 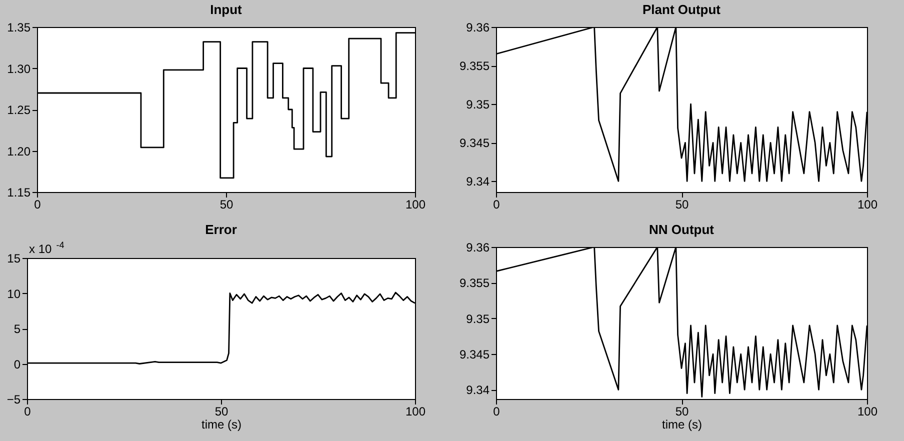 What do you see at coordinates (226, 9) in the screenshot?
I see `chart-title: Input` at bounding box center [226, 9].